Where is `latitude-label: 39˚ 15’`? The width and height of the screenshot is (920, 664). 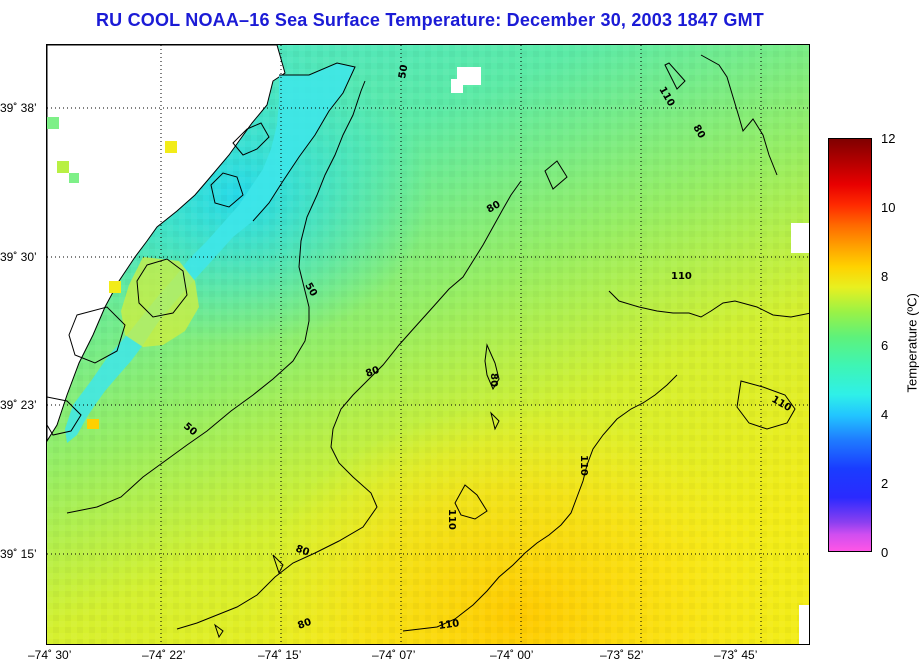
latitude-label: 39˚ 15’ is located at coordinates (18, 554).